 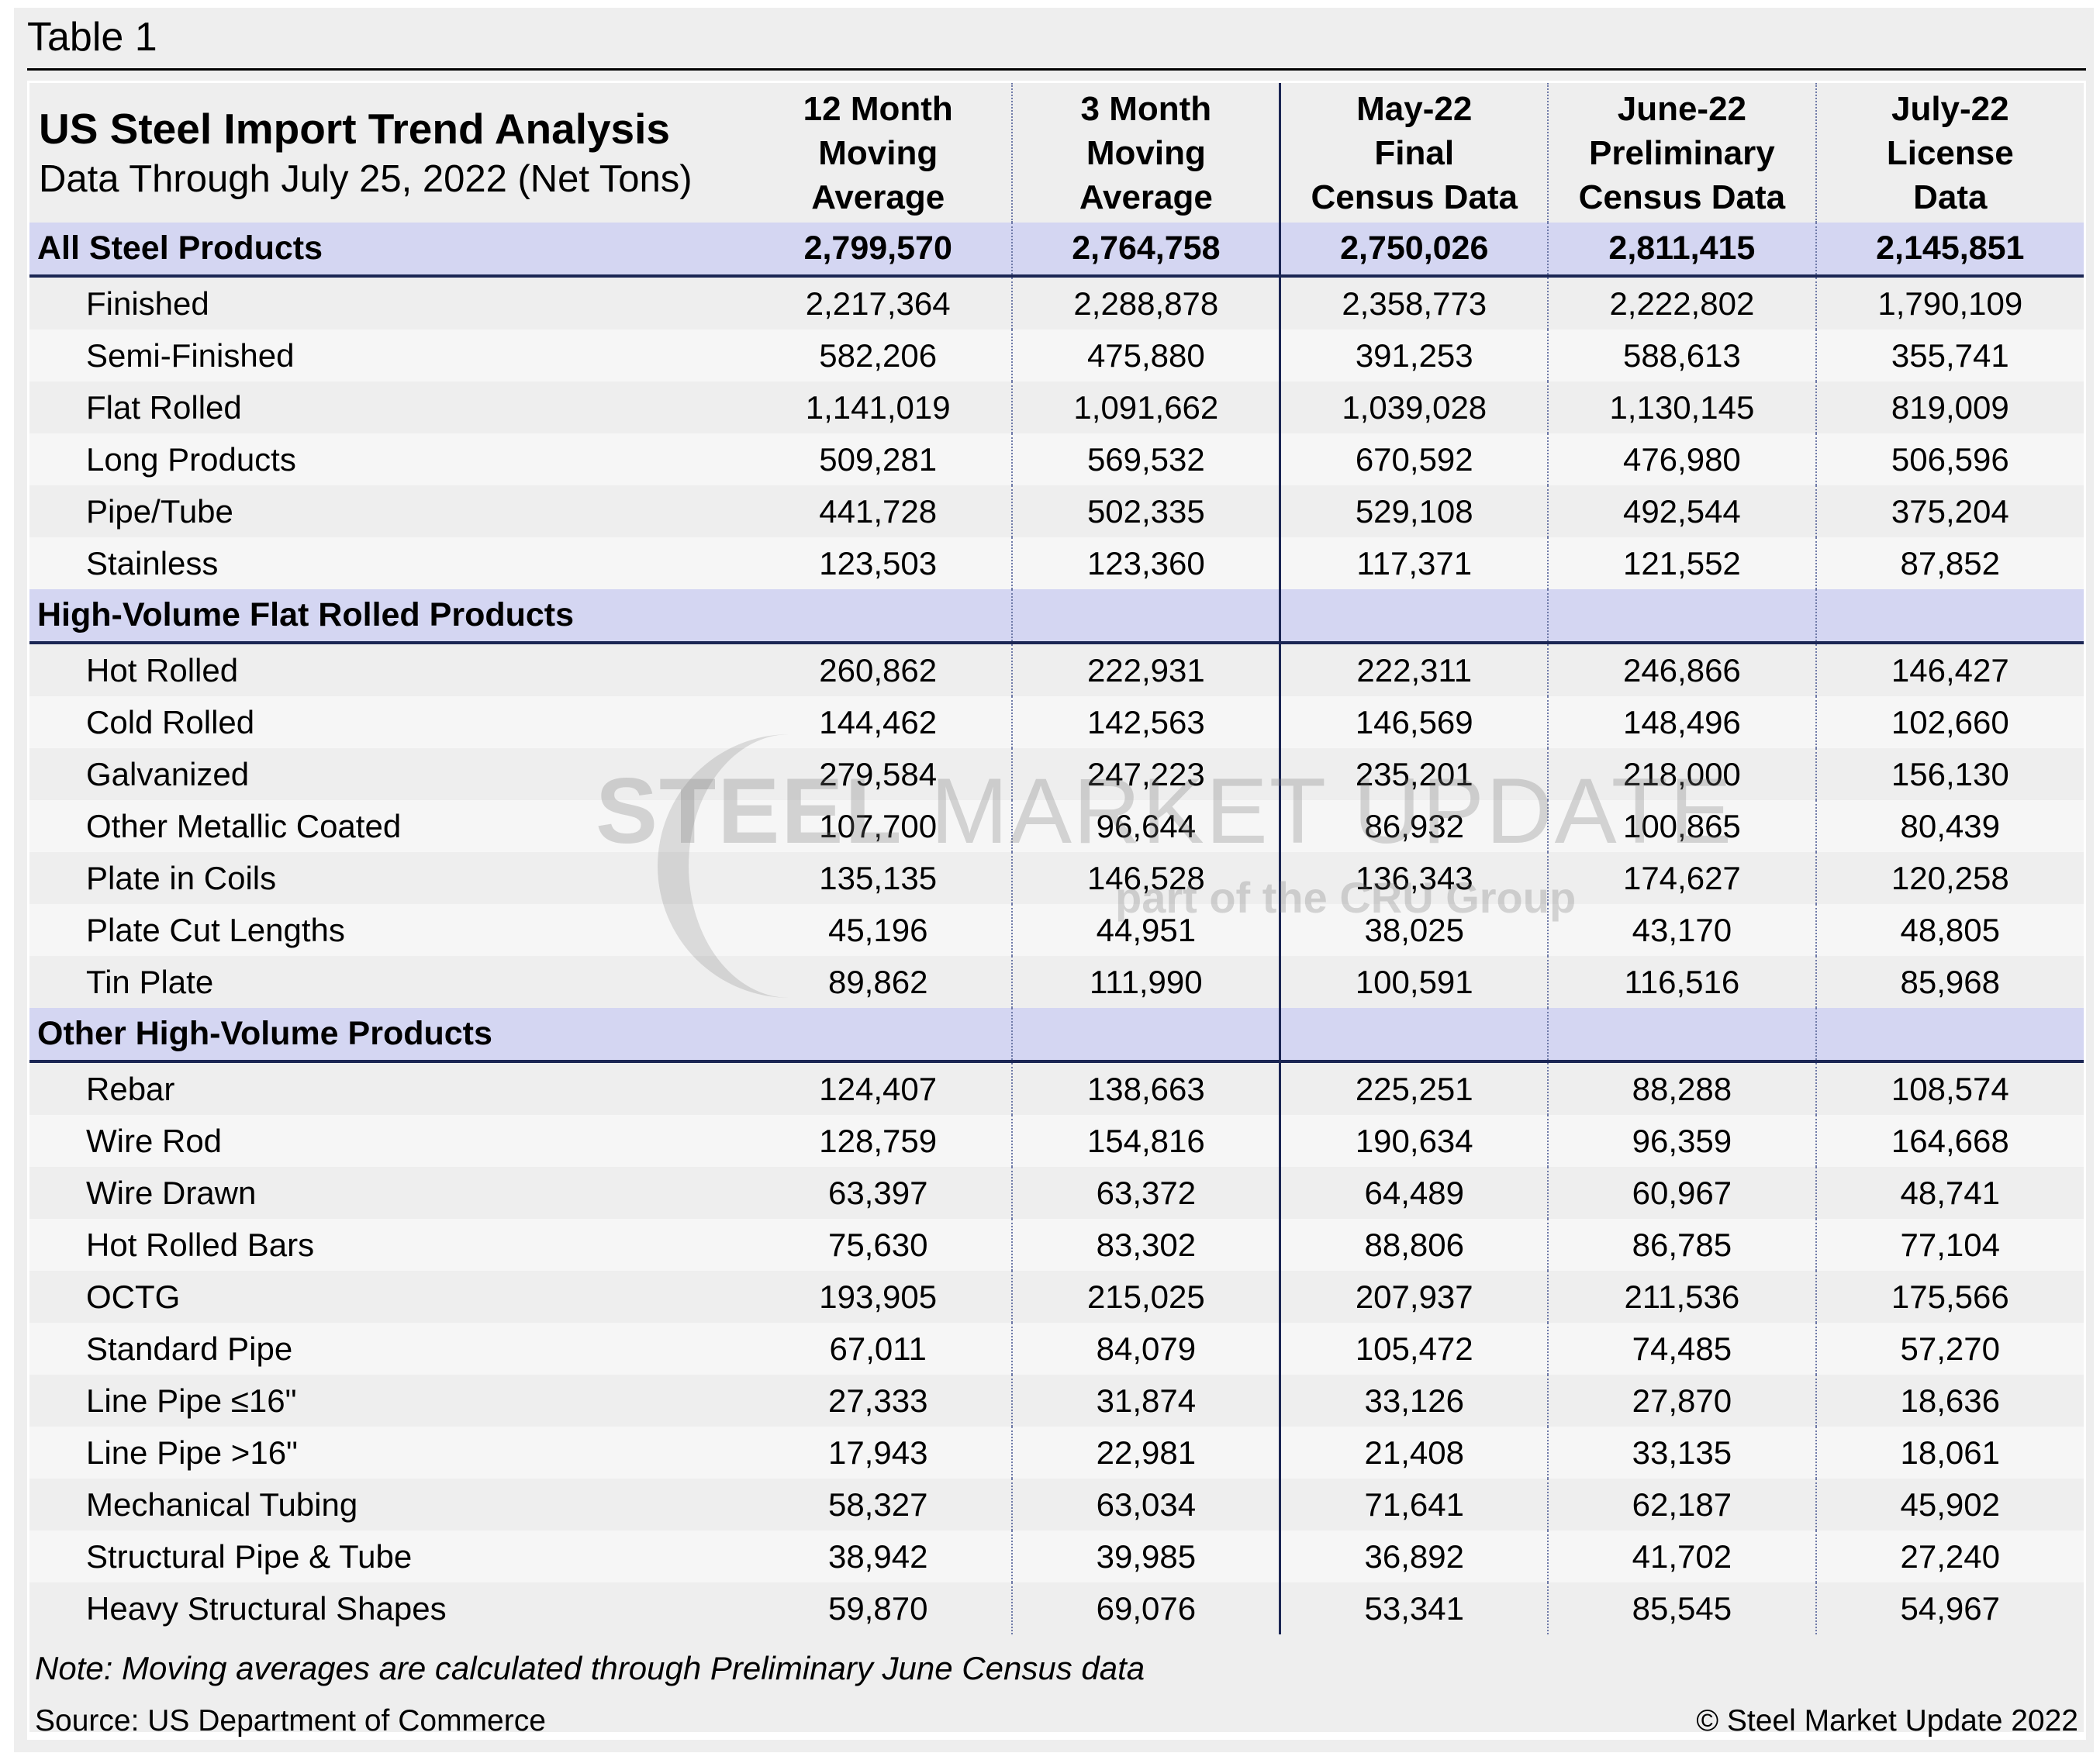 I want to click on cell-value: 80,439, so click(x=1949, y=826).